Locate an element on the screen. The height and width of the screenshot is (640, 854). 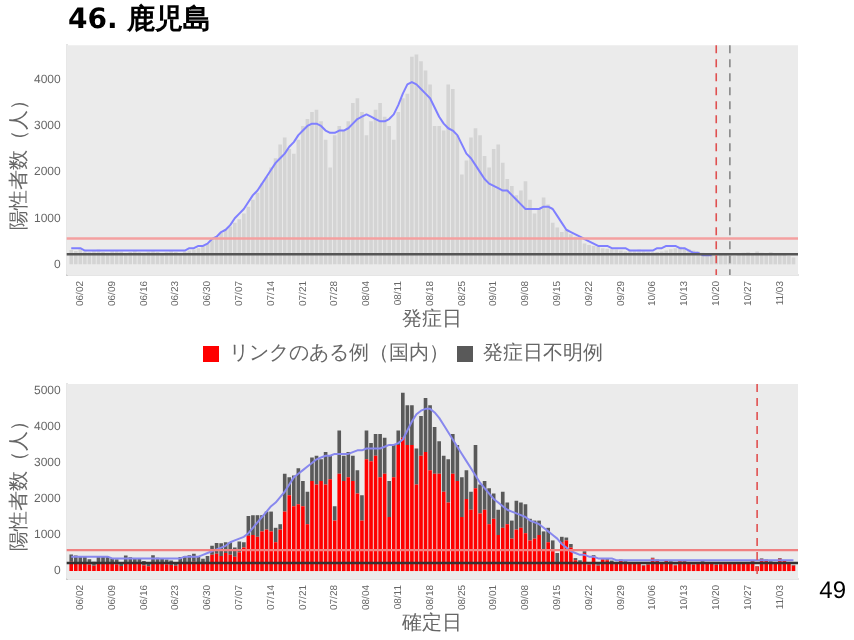
chart-title: 46. 鹿児島 is located at coordinates (140, 20).